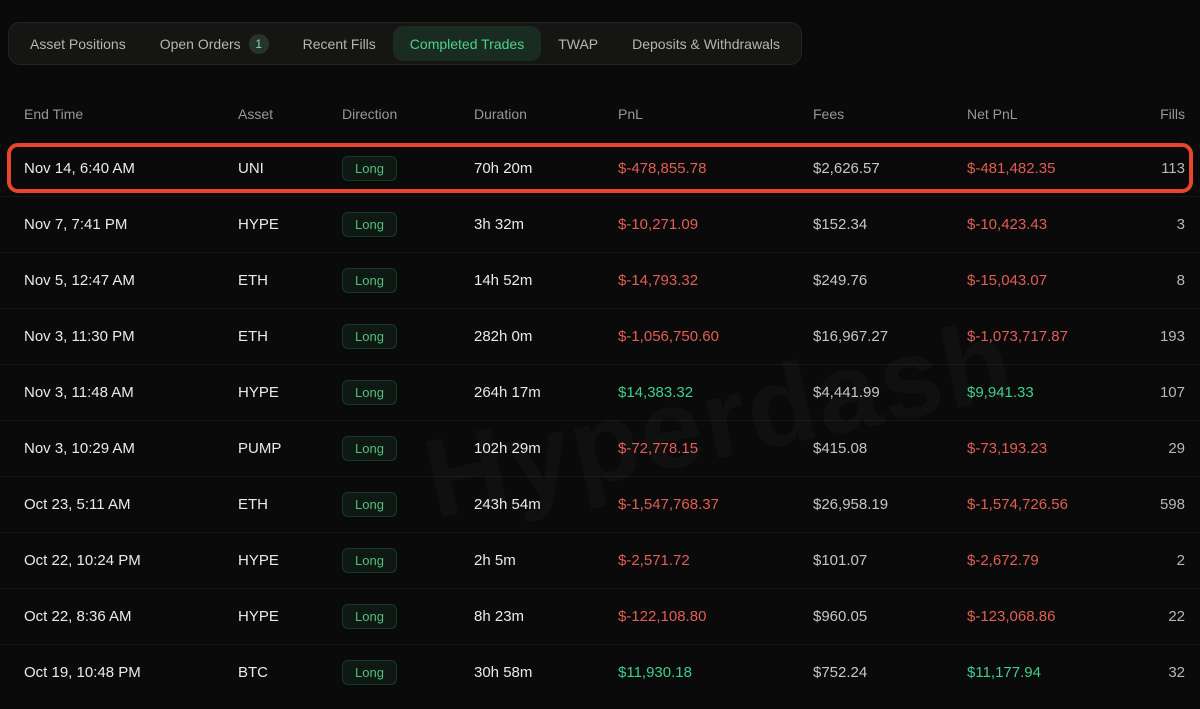 Image resolution: width=1200 pixels, height=709 pixels. I want to click on tab-label: Asset Positions, so click(78, 43).